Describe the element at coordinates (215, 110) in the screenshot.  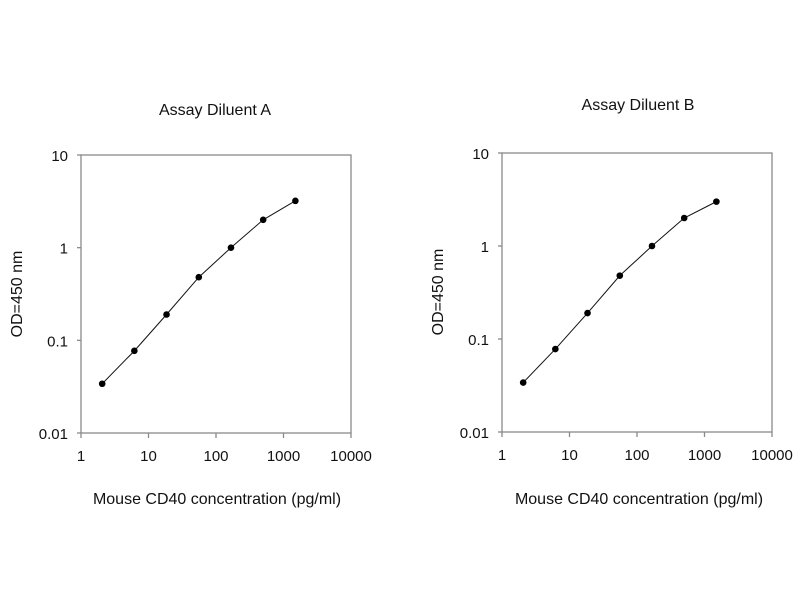
I see `chart-title: Assay Diluent A` at that location.